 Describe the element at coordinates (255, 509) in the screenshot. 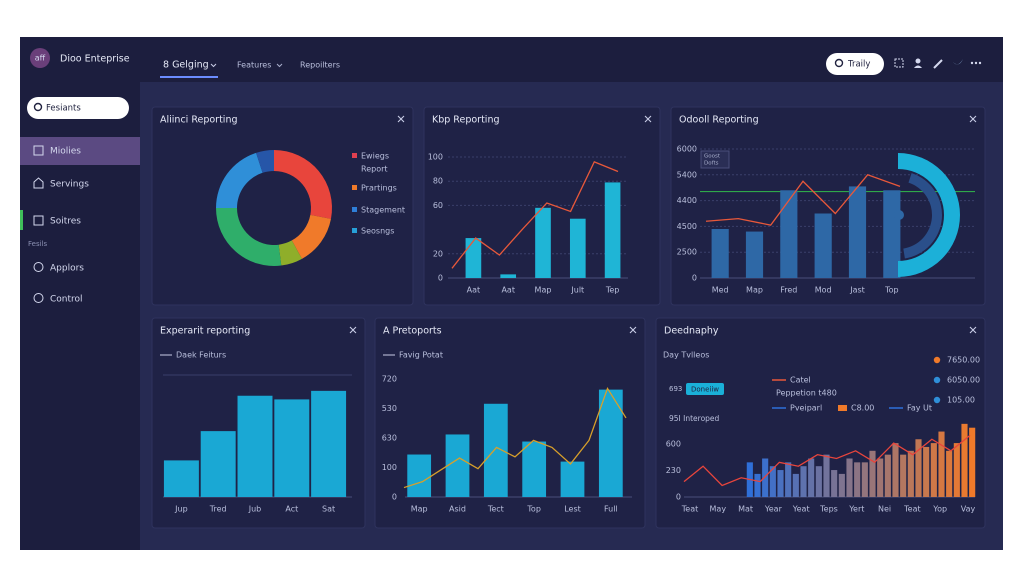

I see `x-tick-label: Jub` at that location.